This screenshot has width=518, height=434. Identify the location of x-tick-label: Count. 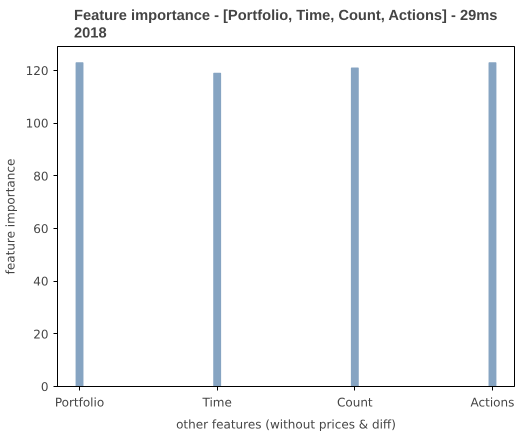
(355, 403).